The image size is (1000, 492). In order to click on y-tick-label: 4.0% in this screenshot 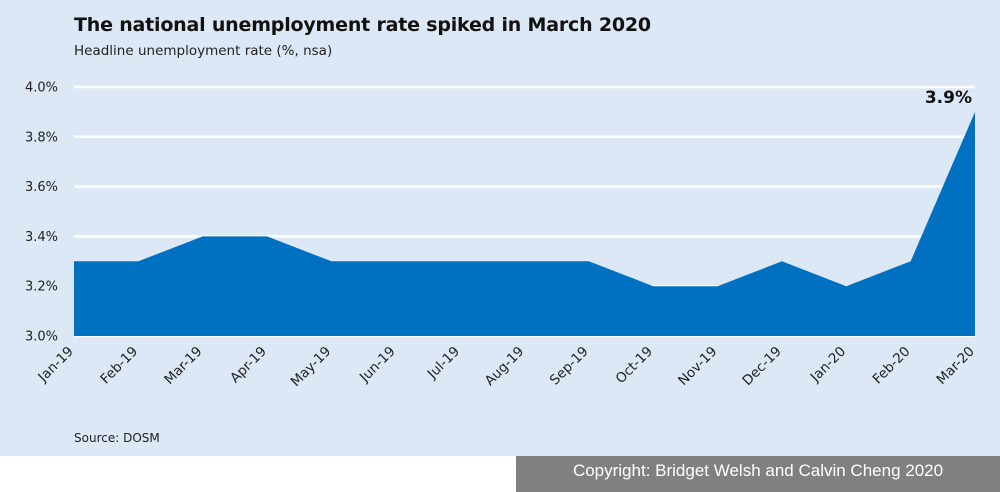, I will do `click(41, 88)`.